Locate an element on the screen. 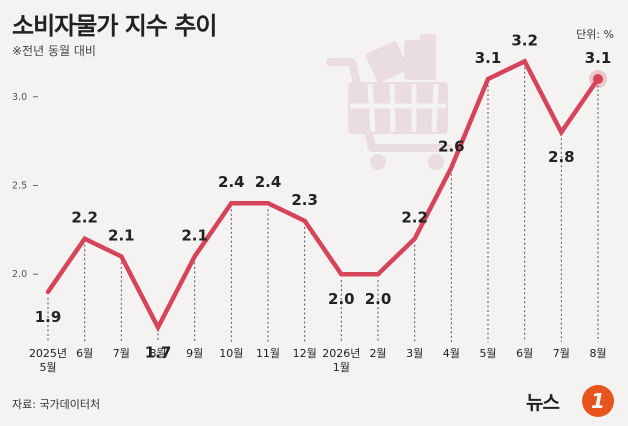  svg-text: 뉴스 is located at coordinates (542, 403).